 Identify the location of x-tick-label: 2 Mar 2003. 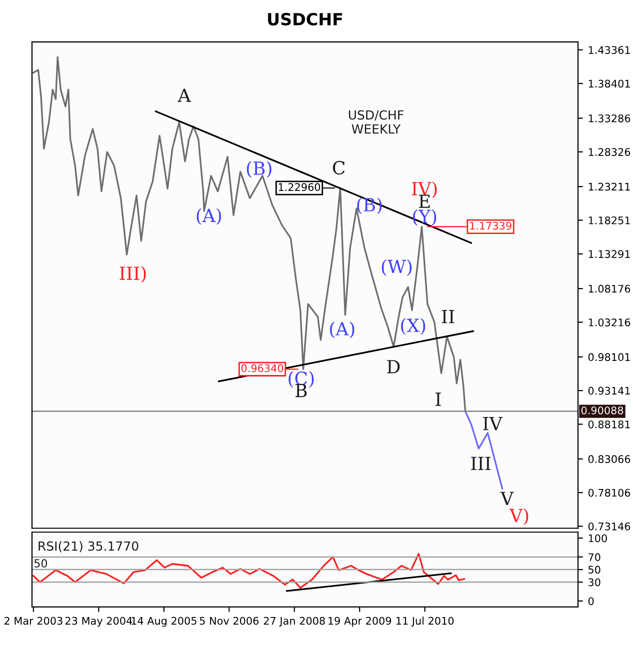
(33, 620).